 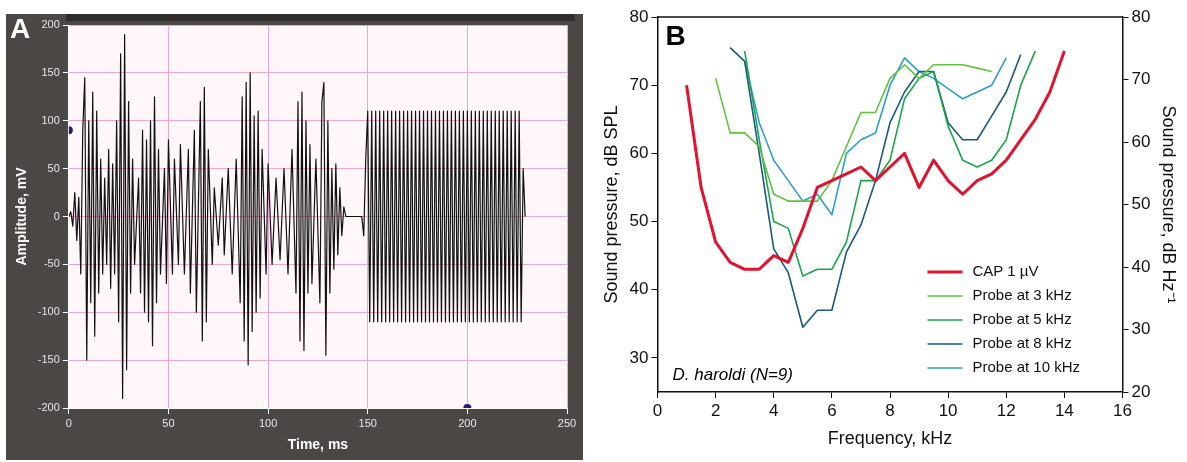 What do you see at coordinates (50, 119) in the screenshot?
I see `y-tick-label: 100` at bounding box center [50, 119].